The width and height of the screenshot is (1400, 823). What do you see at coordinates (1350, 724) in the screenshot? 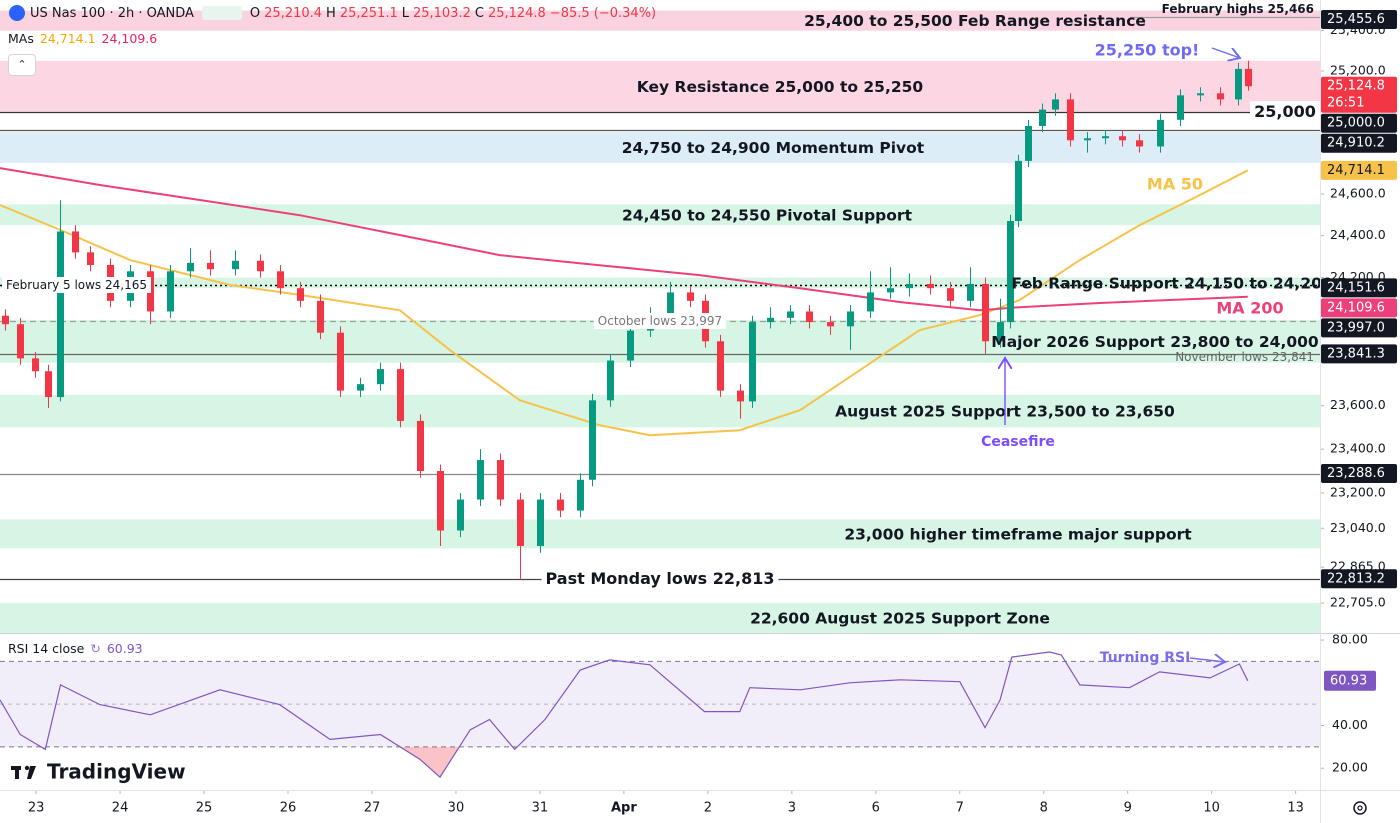
I see `rsi-y-tick-label: 40.00` at bounding box center [1350, 724].